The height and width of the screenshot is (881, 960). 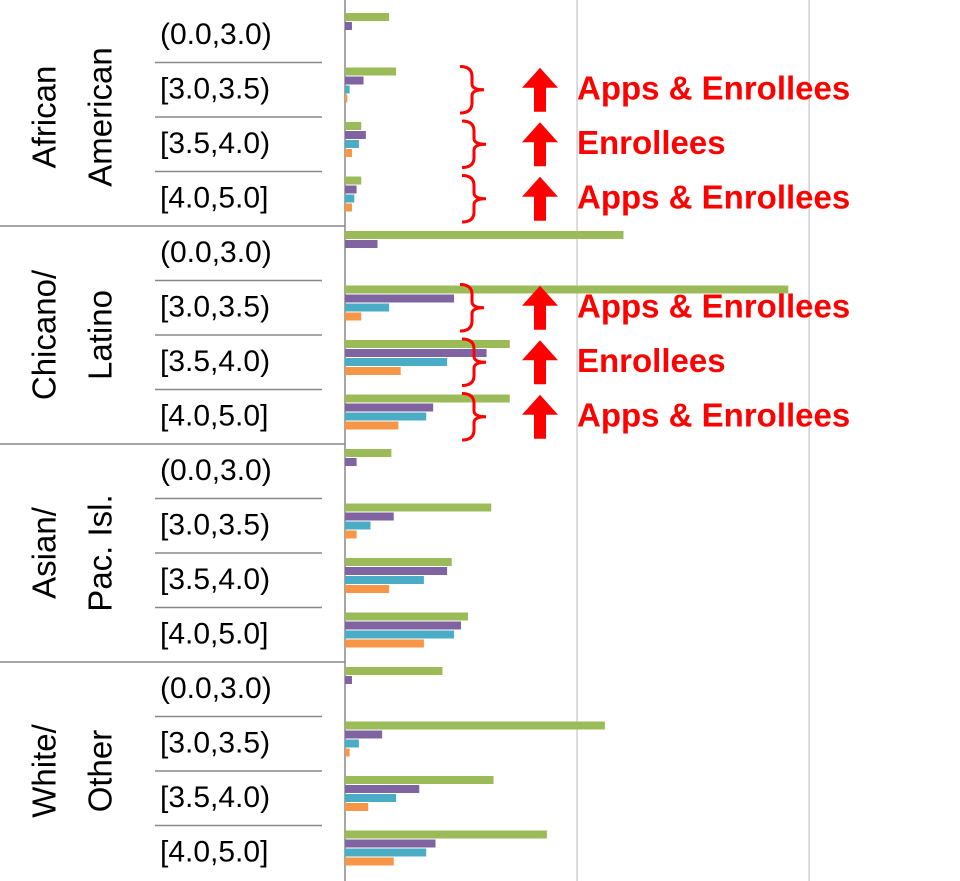 What do you see at coordinates (100, 552) in the screenshot?
I see `group-label: Pac. Isl.` at bounding box center [100, 552].